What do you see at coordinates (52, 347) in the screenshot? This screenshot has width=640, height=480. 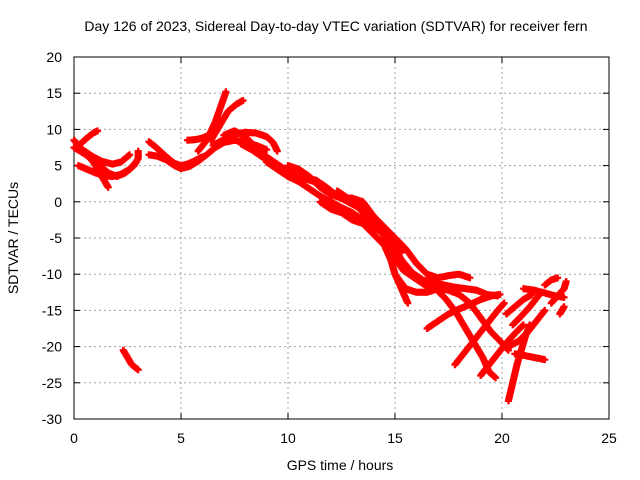 I see `y-tick-label: -20` at bounding box center [52, 347].